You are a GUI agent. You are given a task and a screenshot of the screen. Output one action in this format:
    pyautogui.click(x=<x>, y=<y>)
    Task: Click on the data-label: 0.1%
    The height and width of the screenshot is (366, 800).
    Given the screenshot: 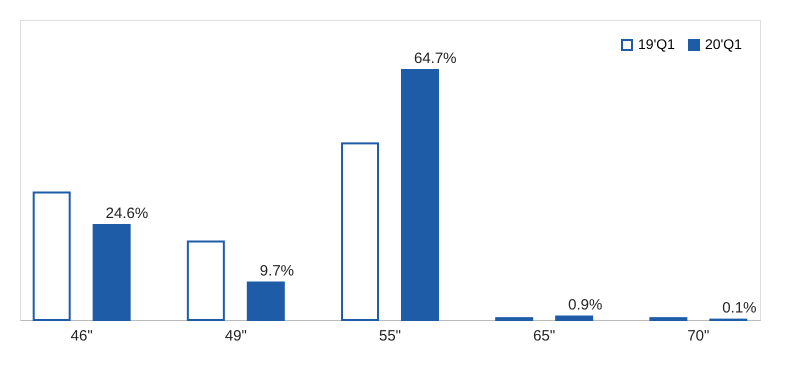 What is the action you would take?
    pyautogui.click(x=739, y=308)
    